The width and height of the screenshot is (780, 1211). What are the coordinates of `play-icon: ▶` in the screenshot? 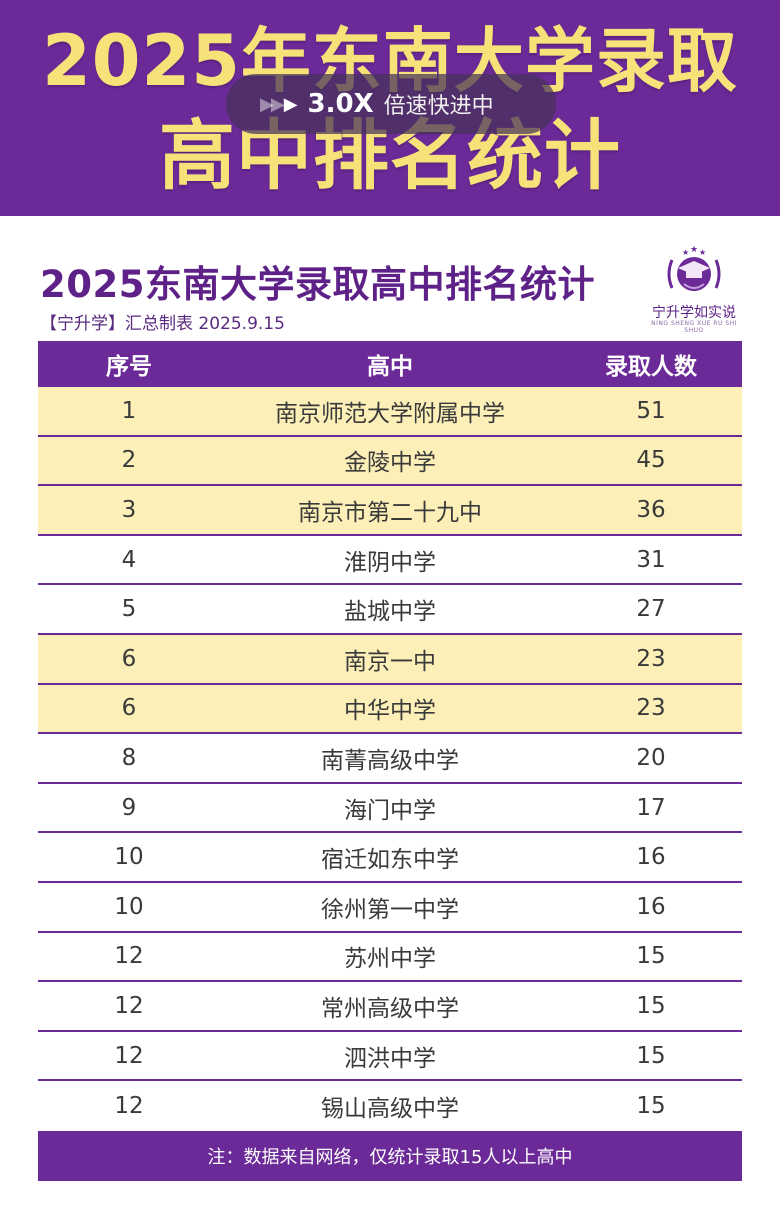 It's located at (290, 104).